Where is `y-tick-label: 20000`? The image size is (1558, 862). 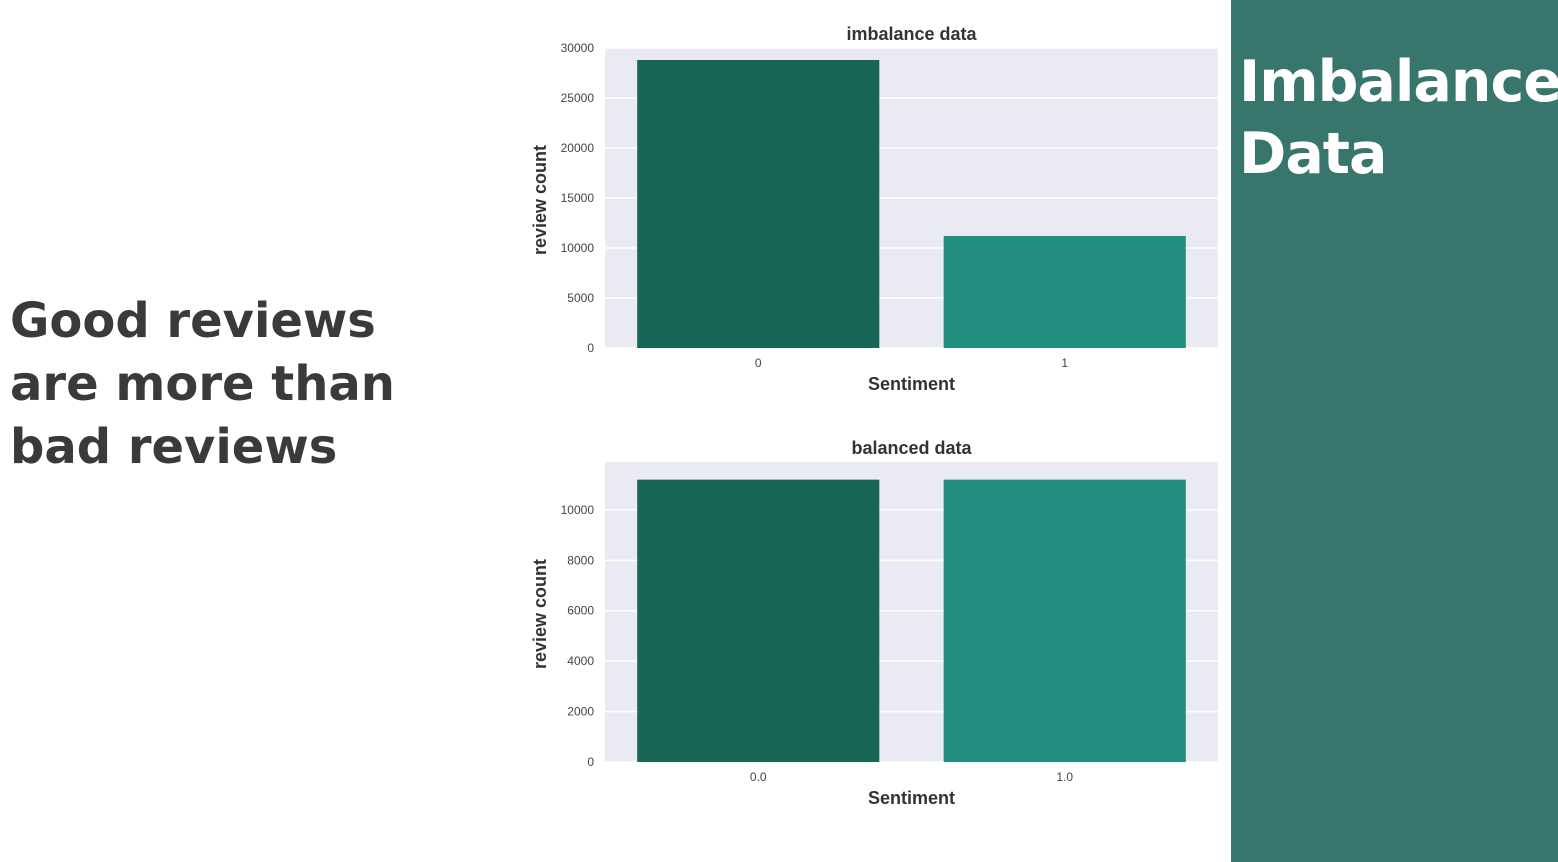
y-tick-label: 20000 is located at coordinates (578, 148).